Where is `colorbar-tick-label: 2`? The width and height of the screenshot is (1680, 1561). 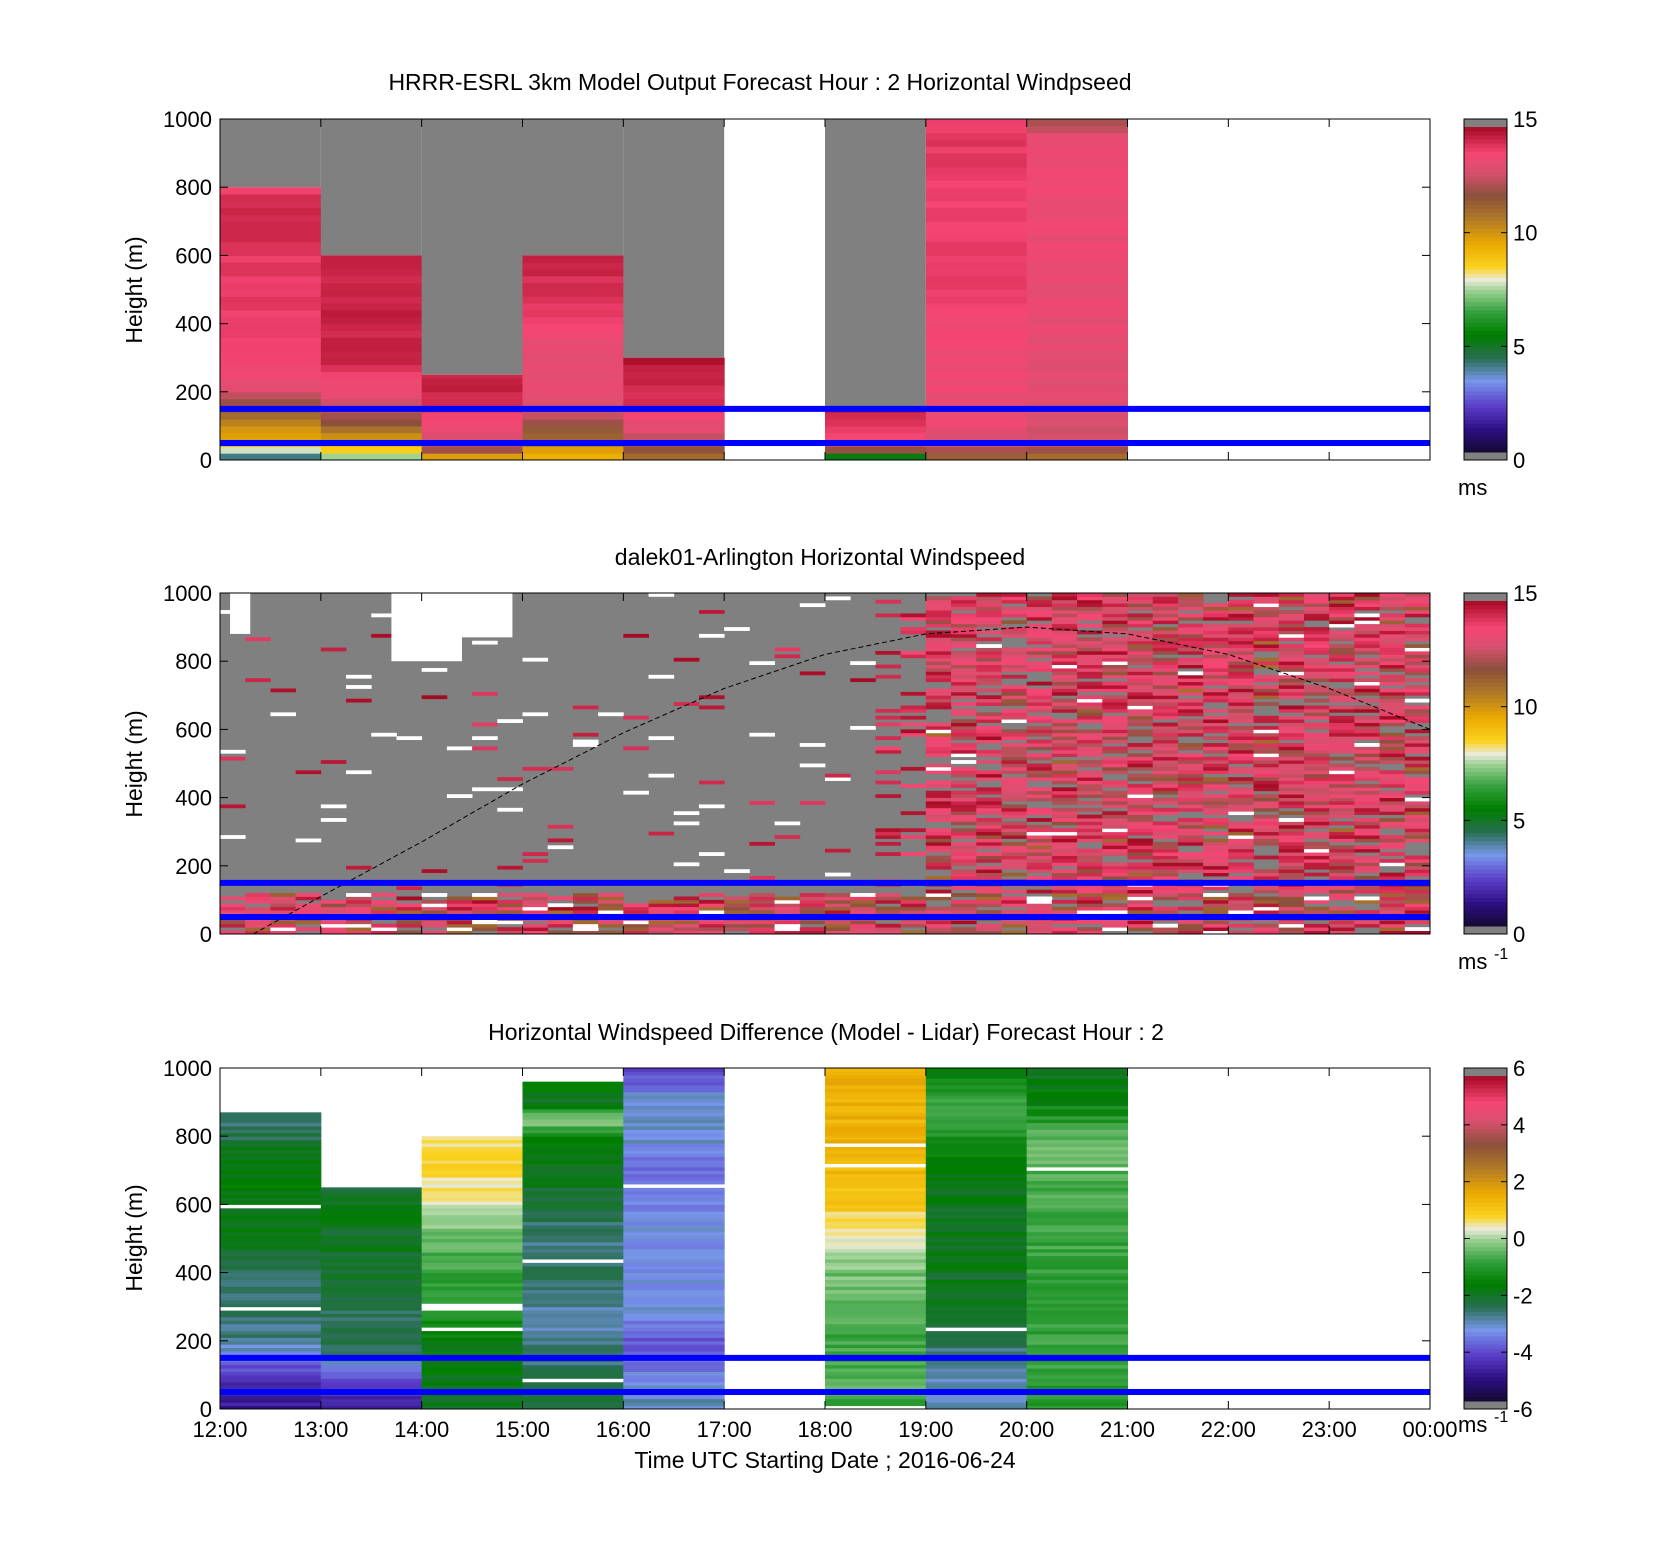
colorbar-tick-label: 2 is located at coordinates (1519, 1182).